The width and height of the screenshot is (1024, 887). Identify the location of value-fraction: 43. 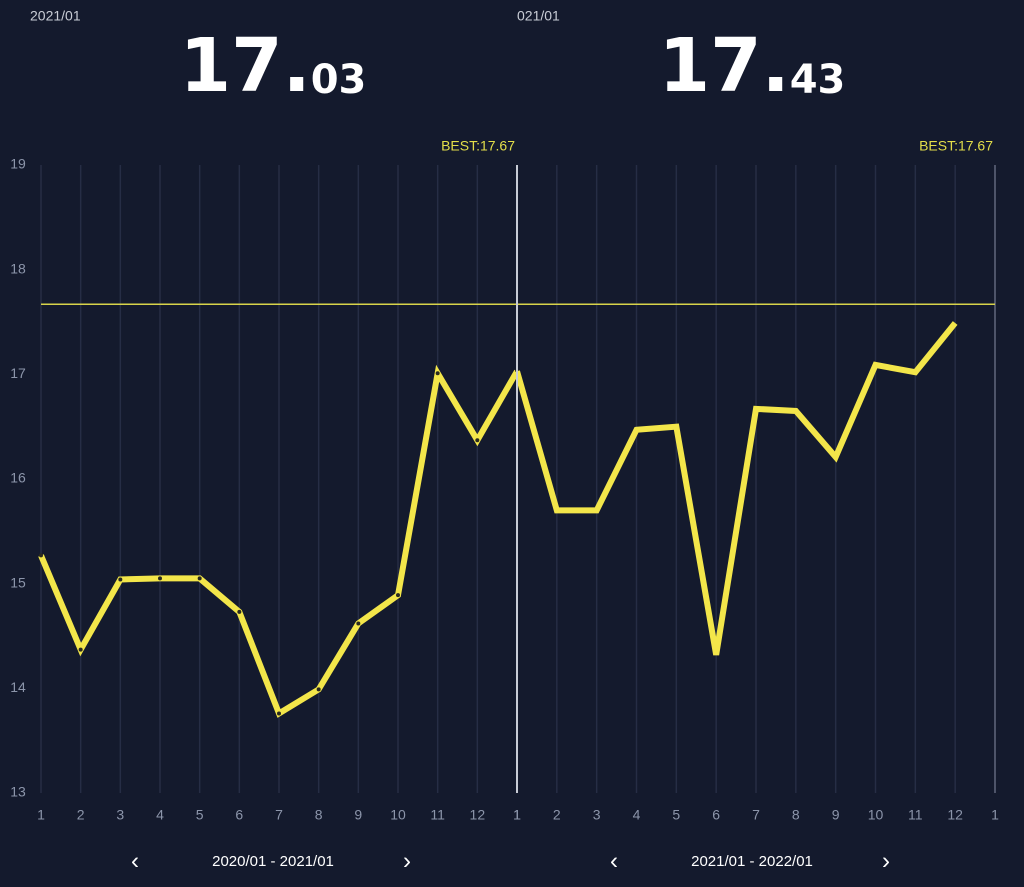
(818, 80).